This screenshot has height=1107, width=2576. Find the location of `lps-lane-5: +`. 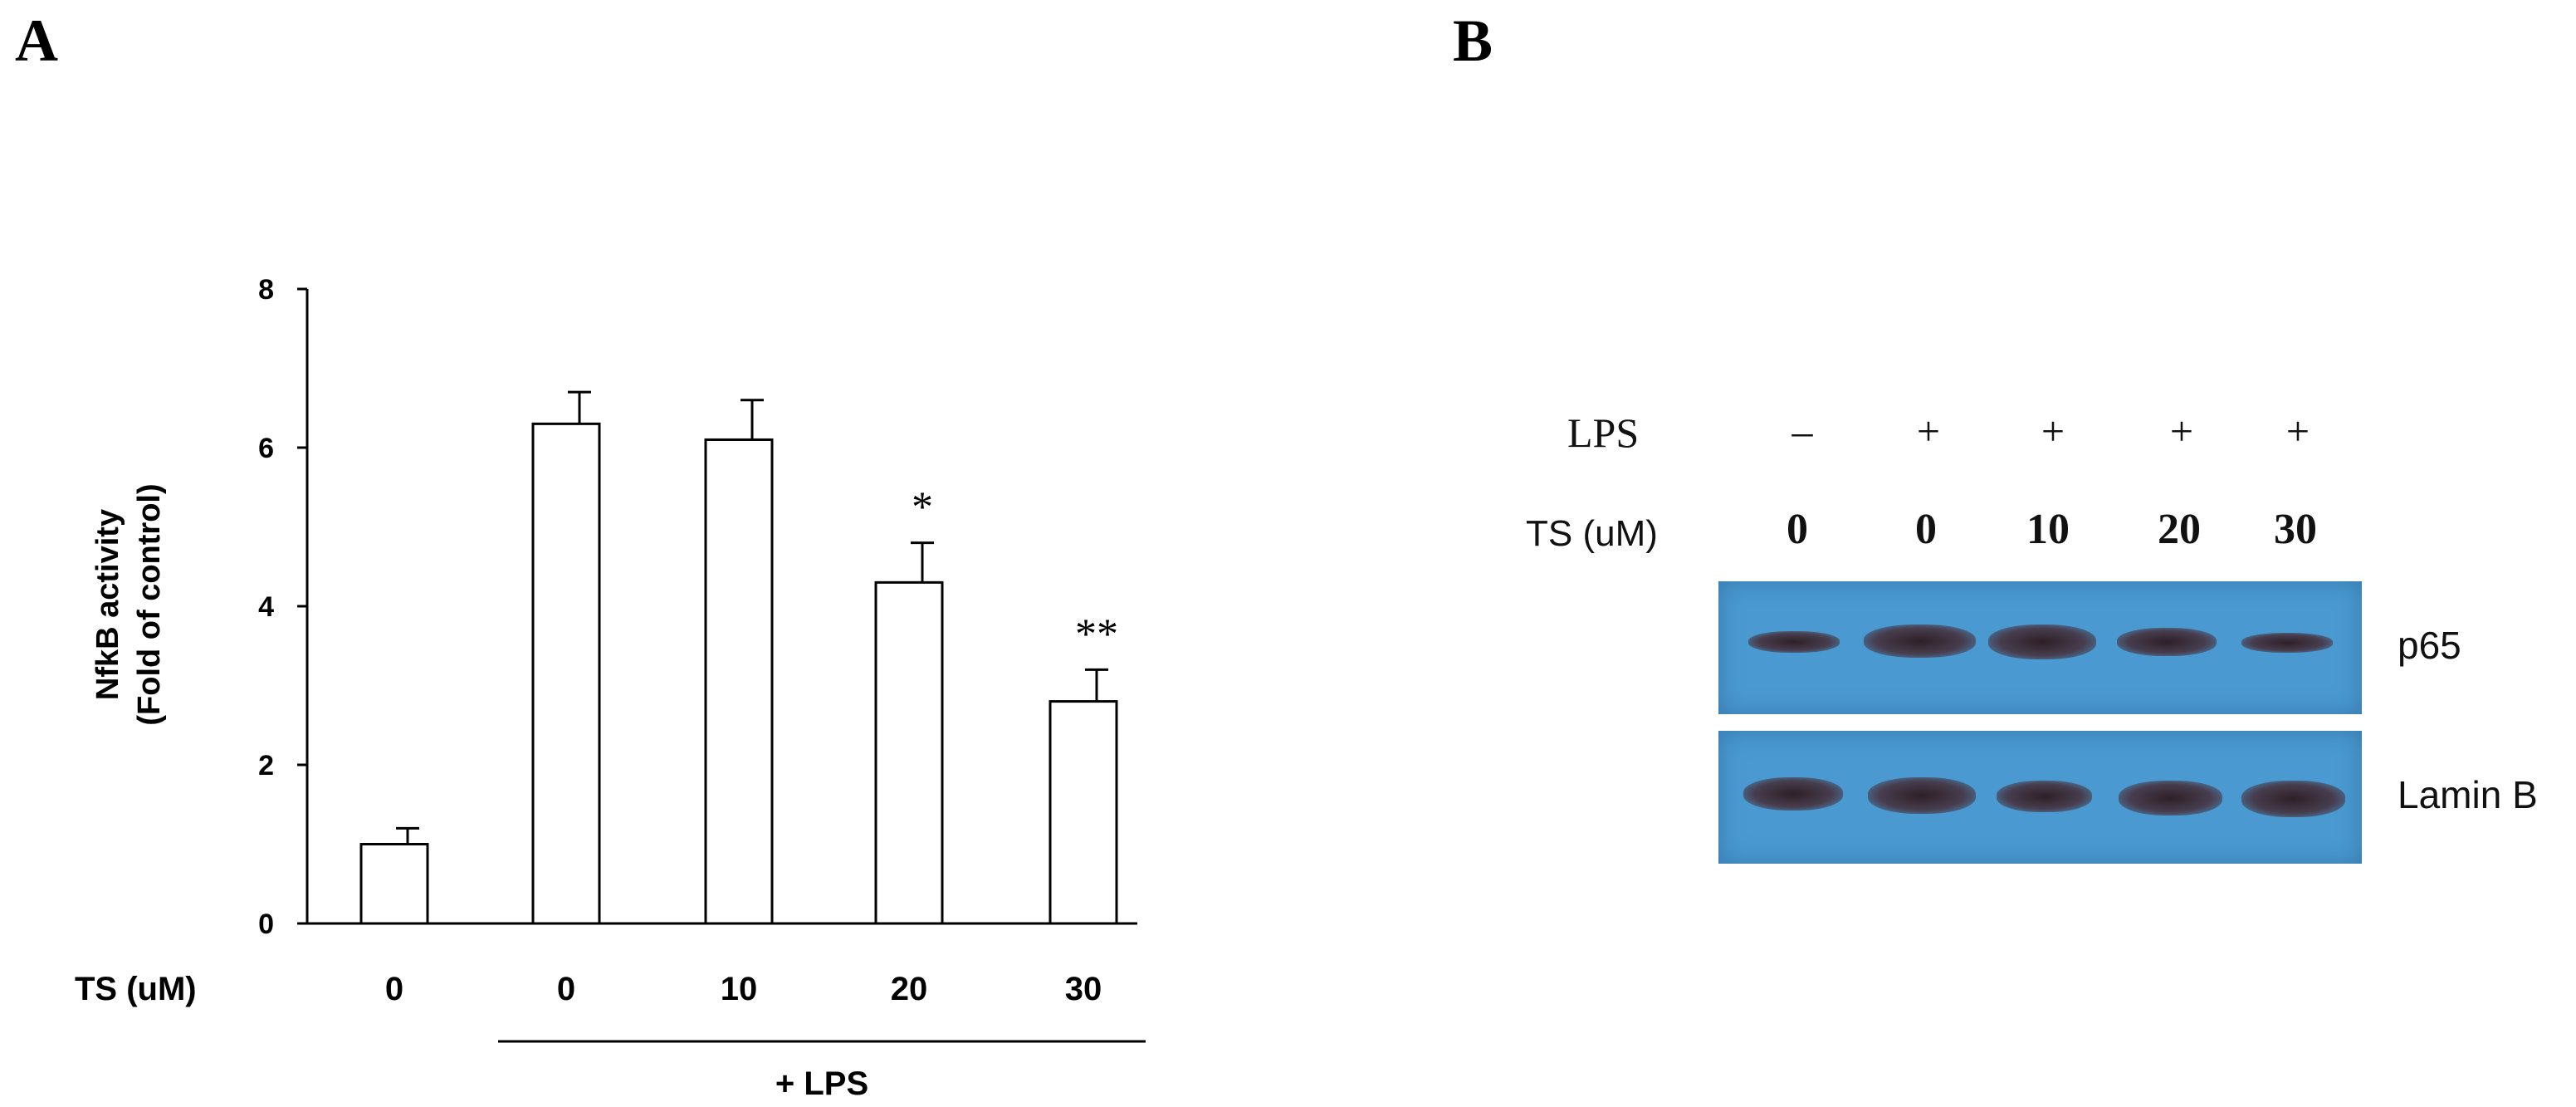

lps-lane-5: + is located at coordinates (2297, 431).